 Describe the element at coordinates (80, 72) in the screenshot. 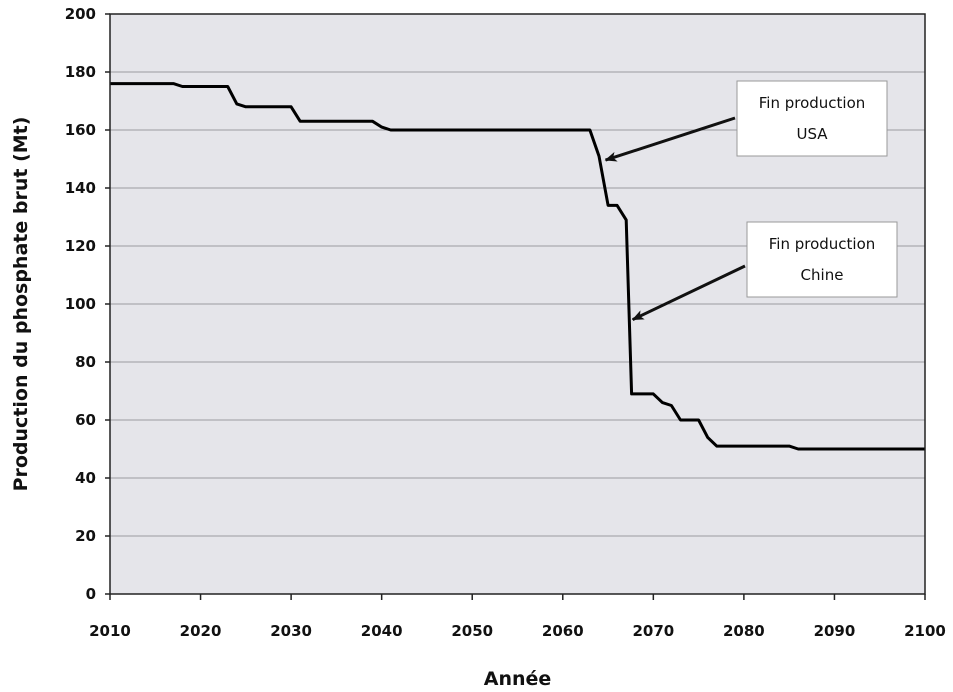

I see `y-tick-label: 180` at that location.